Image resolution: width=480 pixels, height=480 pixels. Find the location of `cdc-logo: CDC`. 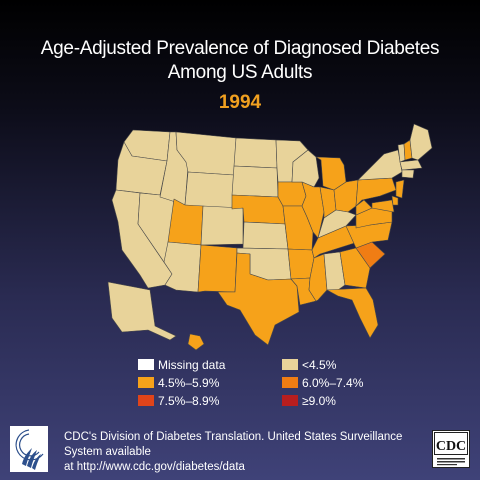

cdc-logo: CDC is located at coordinates (451, 449).